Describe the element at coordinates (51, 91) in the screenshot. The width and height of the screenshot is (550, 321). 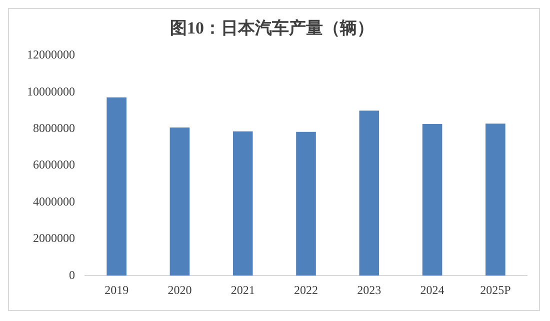
I see `y-tick-label: 10000000` at that location.